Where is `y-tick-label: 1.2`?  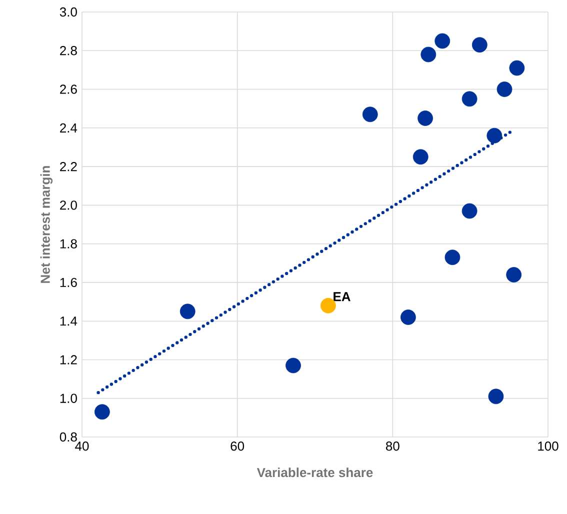
y-tick-label: 1.2 is located at coordinates (68, 359).